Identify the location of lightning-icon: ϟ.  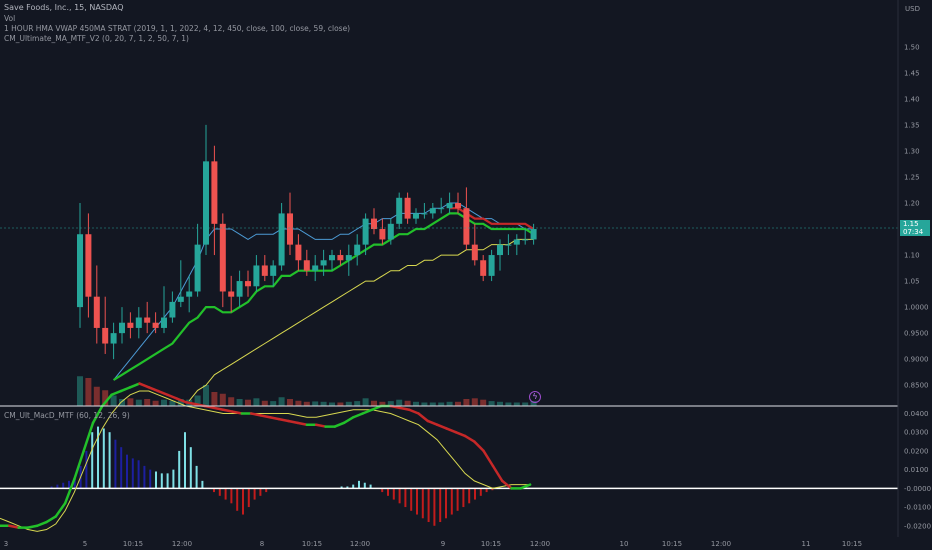
(535, 397).